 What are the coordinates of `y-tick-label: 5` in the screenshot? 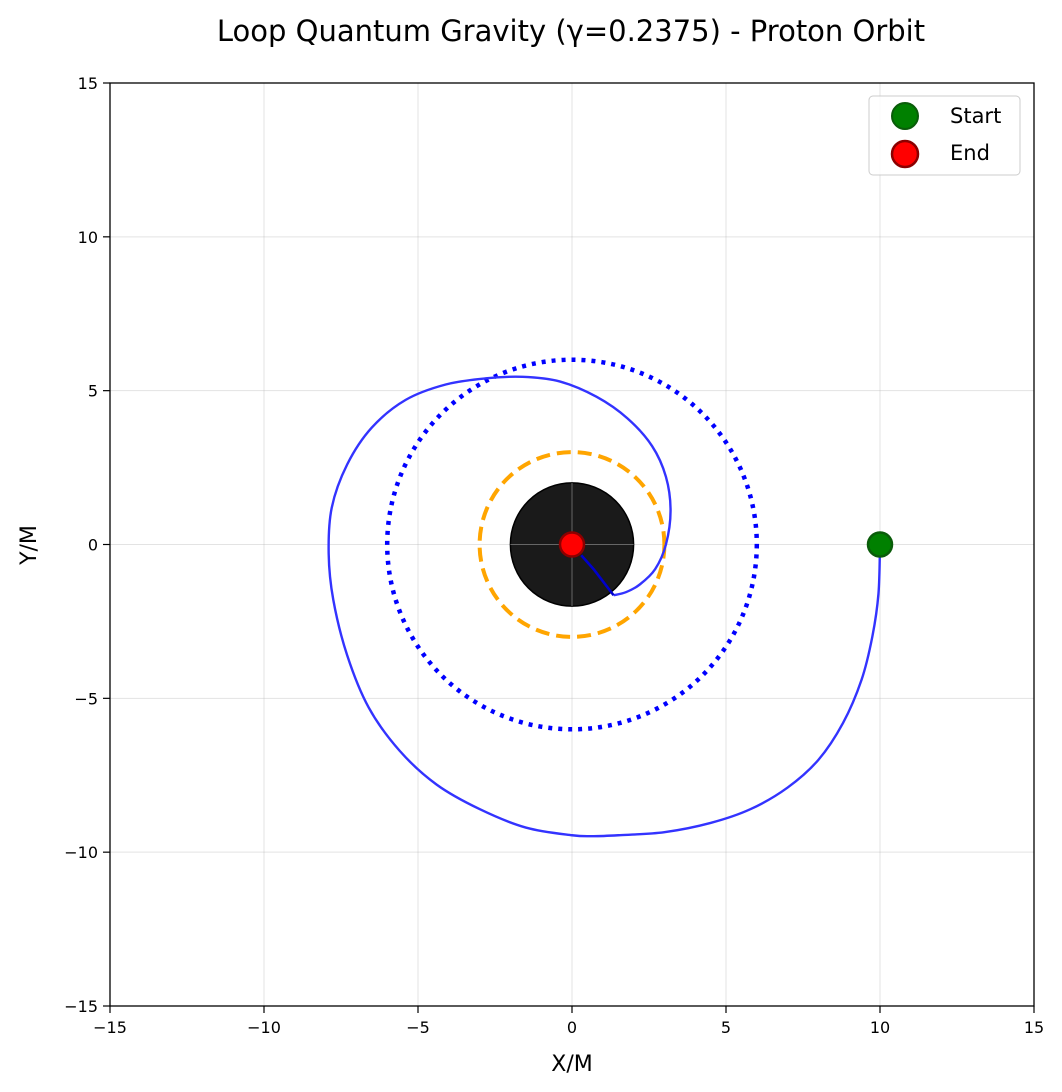 It's located at (93, 391).